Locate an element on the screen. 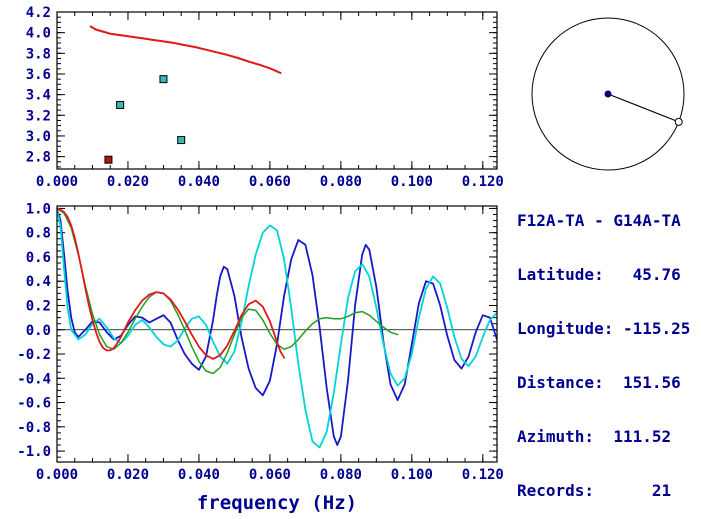 The height and width of the screenshot is (519, 702). dial-circle is located at coordinates (608, 94).